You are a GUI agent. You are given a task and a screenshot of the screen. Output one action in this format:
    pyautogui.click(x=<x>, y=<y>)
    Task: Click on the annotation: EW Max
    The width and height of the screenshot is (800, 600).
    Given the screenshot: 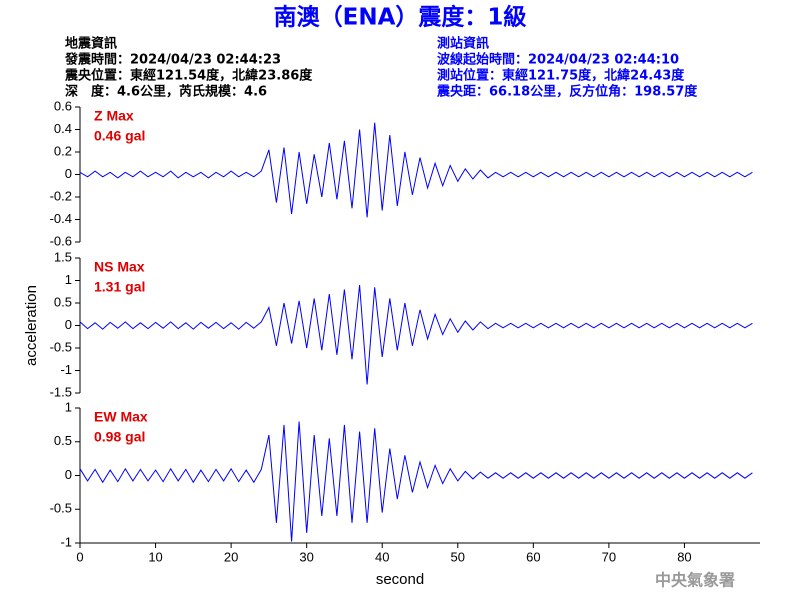 What is the action you would take?
    pyautogui.click(x=121, y=417)
    